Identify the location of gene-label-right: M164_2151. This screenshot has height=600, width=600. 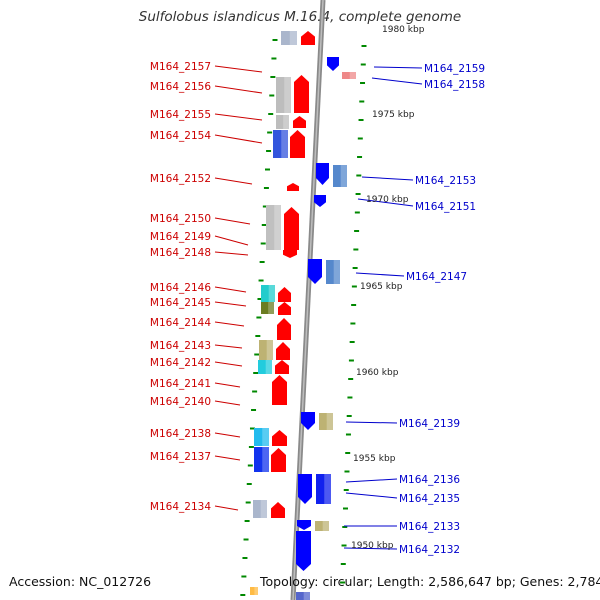
(445, 207).